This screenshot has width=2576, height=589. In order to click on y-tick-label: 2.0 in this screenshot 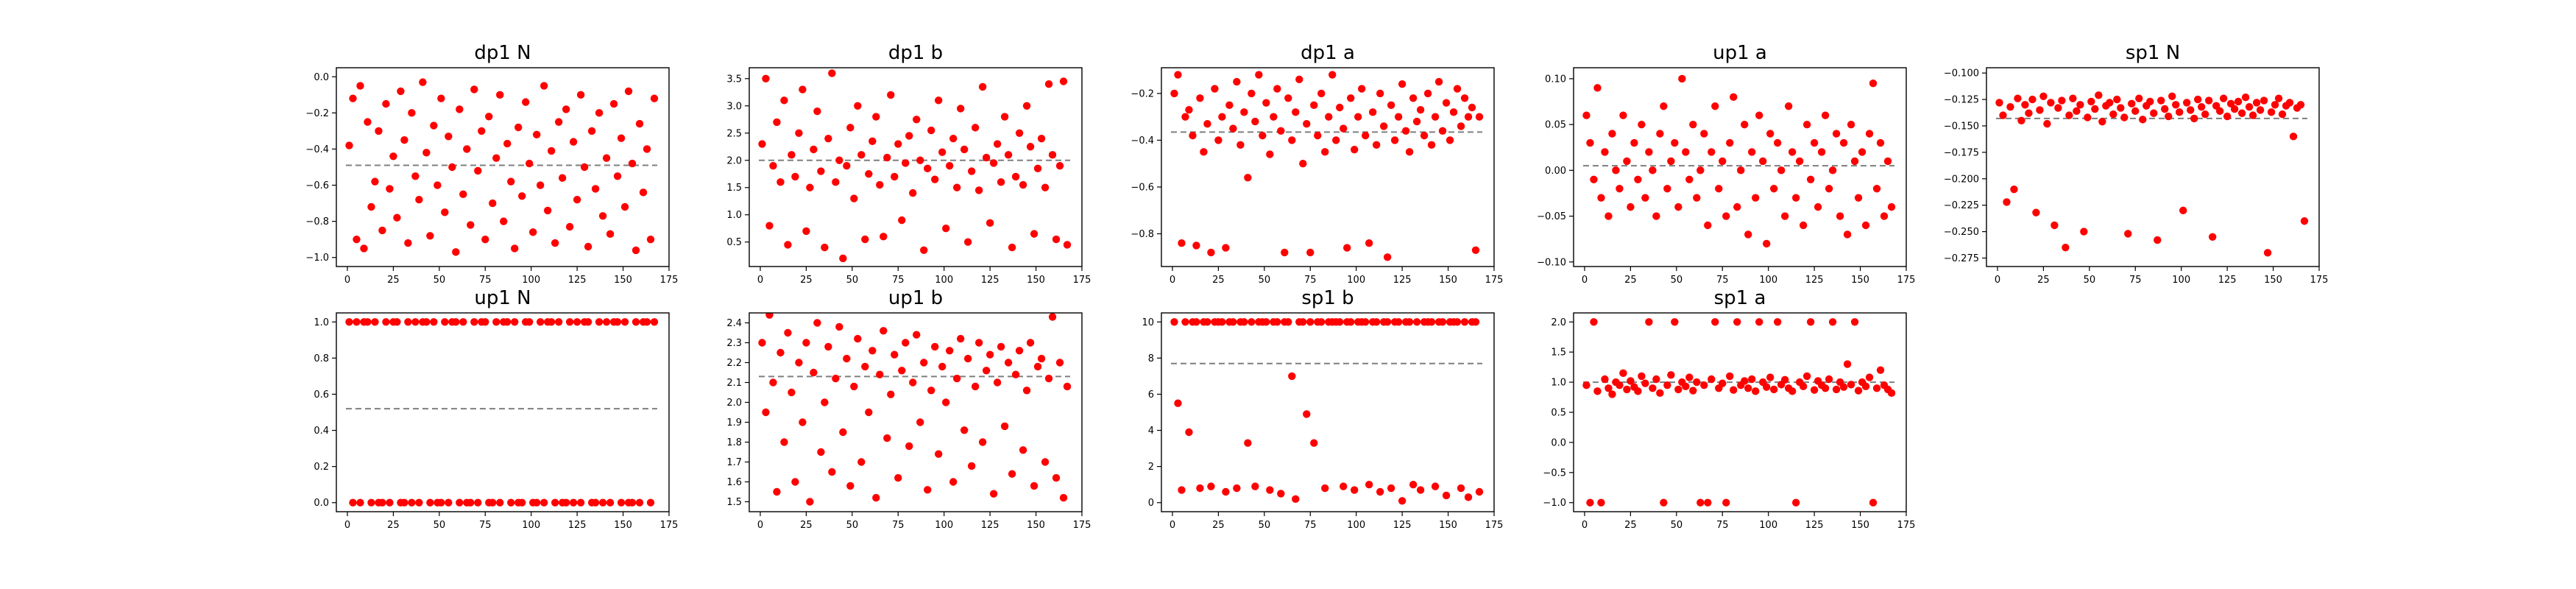, I will do `click(734, 160)`.